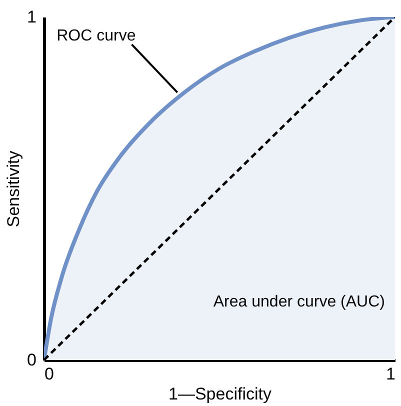  Describe the element at coordinates (220, 394) in the screenshot. I see `x-axis-title: 1—Specificity` at that location.